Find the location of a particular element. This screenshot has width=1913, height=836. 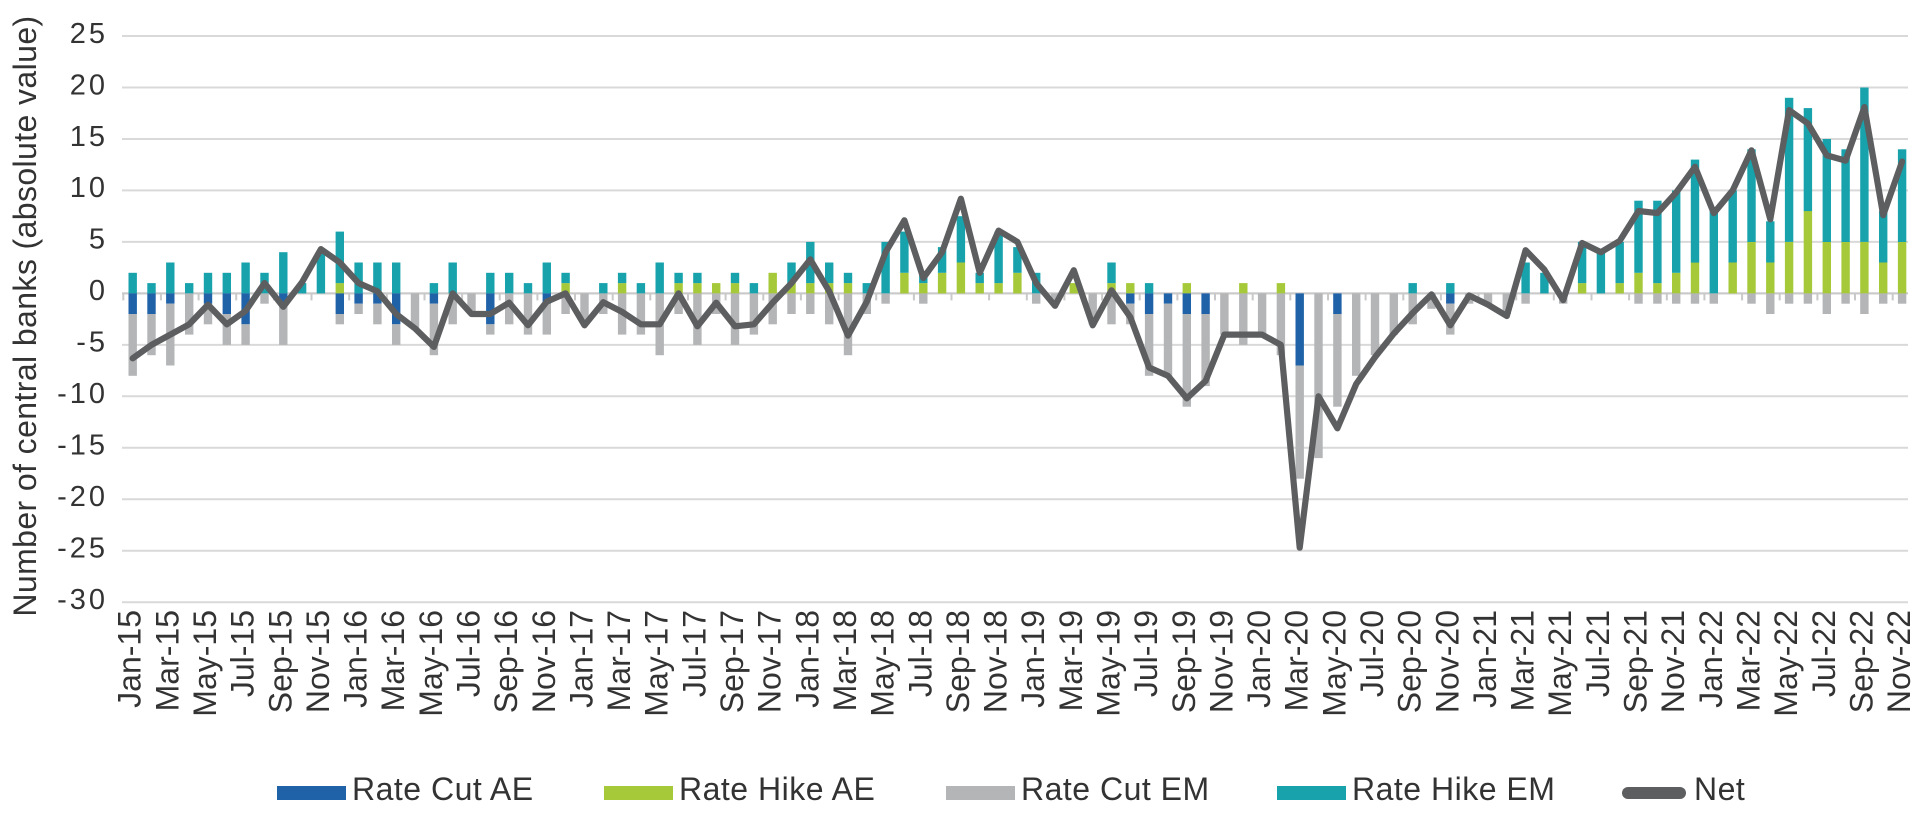

svg-text: Nov-15 is located at coordinates (318, 661).